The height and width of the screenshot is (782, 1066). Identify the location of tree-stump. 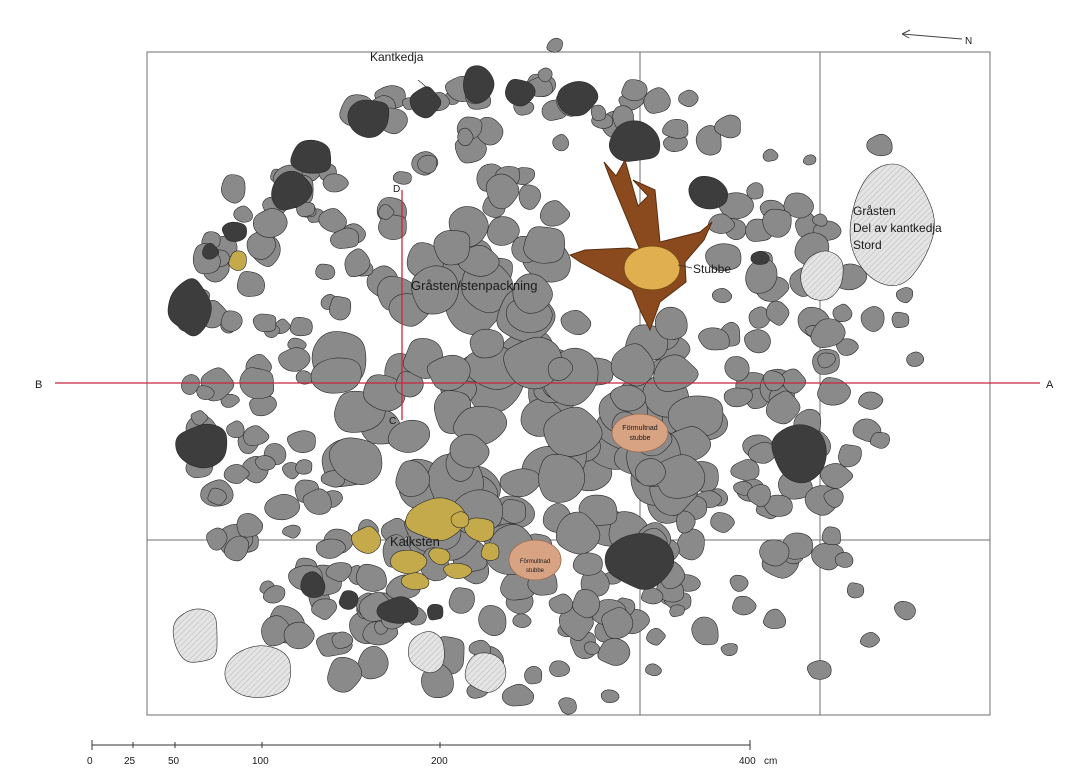
(640, 245).